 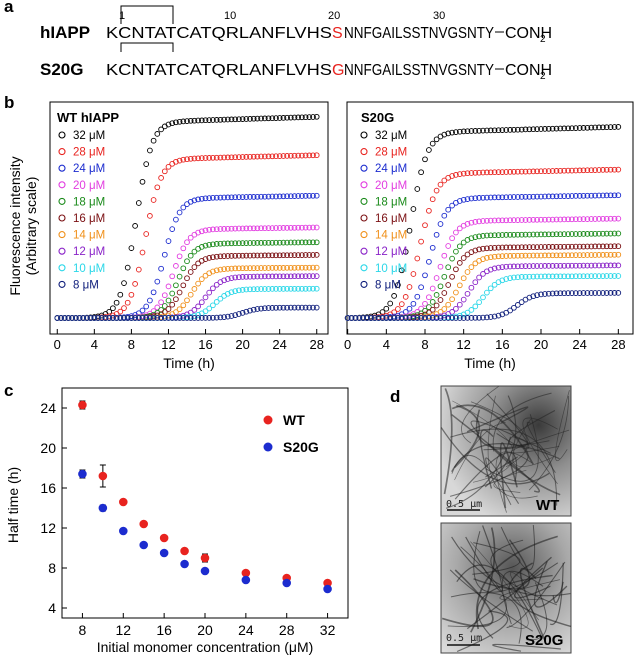 I want to click on wt-xtick-label-20: 20, so click(x=242, y=344).